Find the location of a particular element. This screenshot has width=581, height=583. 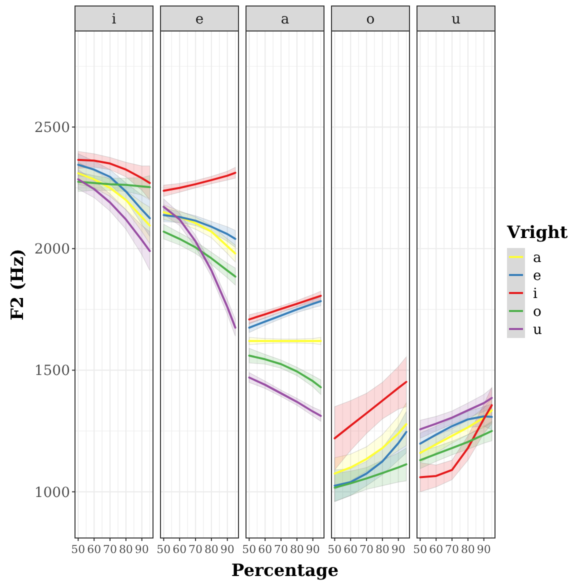

legend-title: Vright is located at coordinates (537, 233).